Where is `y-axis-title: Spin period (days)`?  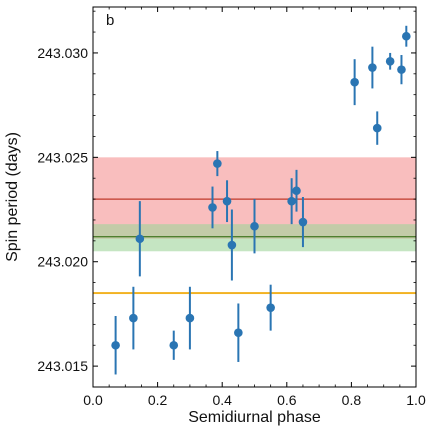 y-axis-title: Spin period (days) is located at coordinates (12, 197).